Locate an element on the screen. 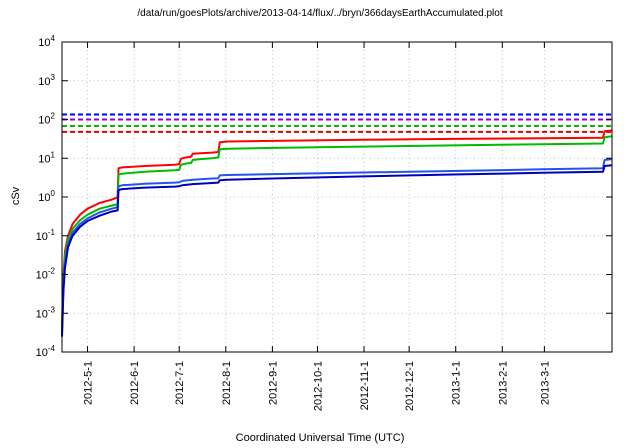 The width and height of the screenshot is (640, 448). x-tick-label: 2013-1-1 is located at coordinates (457, 383).